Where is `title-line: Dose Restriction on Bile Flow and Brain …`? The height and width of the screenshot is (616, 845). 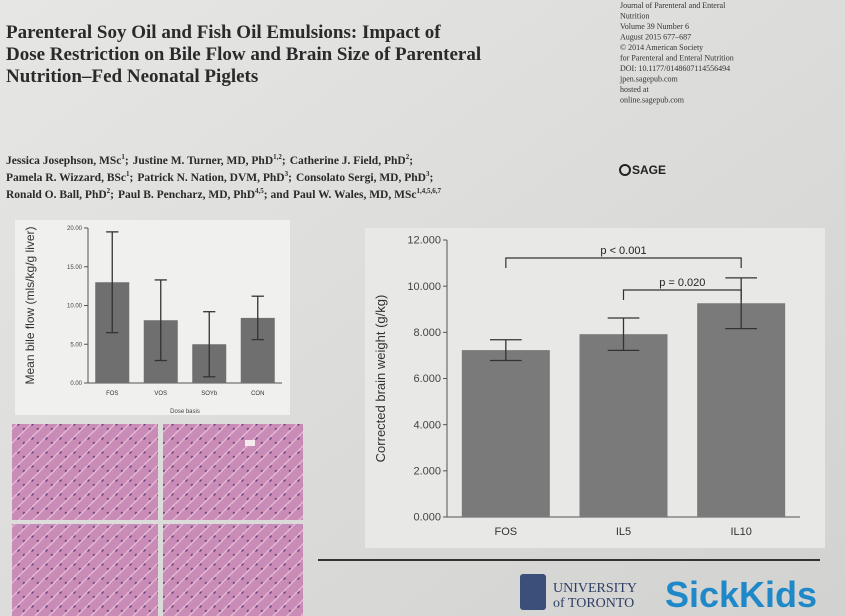
title-line: Dose Restriction on Bile Flow and Brain … is located at coordinates (243, 54).